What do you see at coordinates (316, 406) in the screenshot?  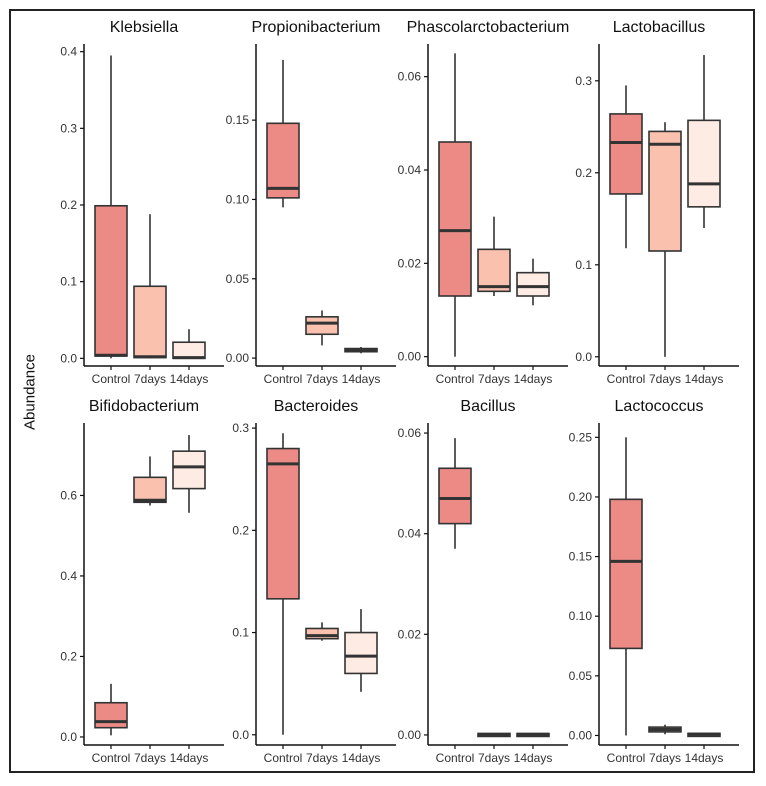 I see `panel-title: Bacteroides` at bounding box center [316, 406].